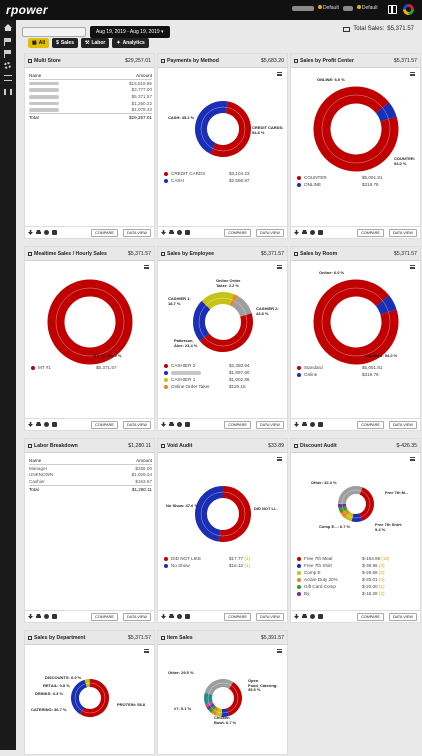 The image size is (422, 756). Describe the element at coordinates (8, 26) in the screenshot. I see `home-icon` at that location.